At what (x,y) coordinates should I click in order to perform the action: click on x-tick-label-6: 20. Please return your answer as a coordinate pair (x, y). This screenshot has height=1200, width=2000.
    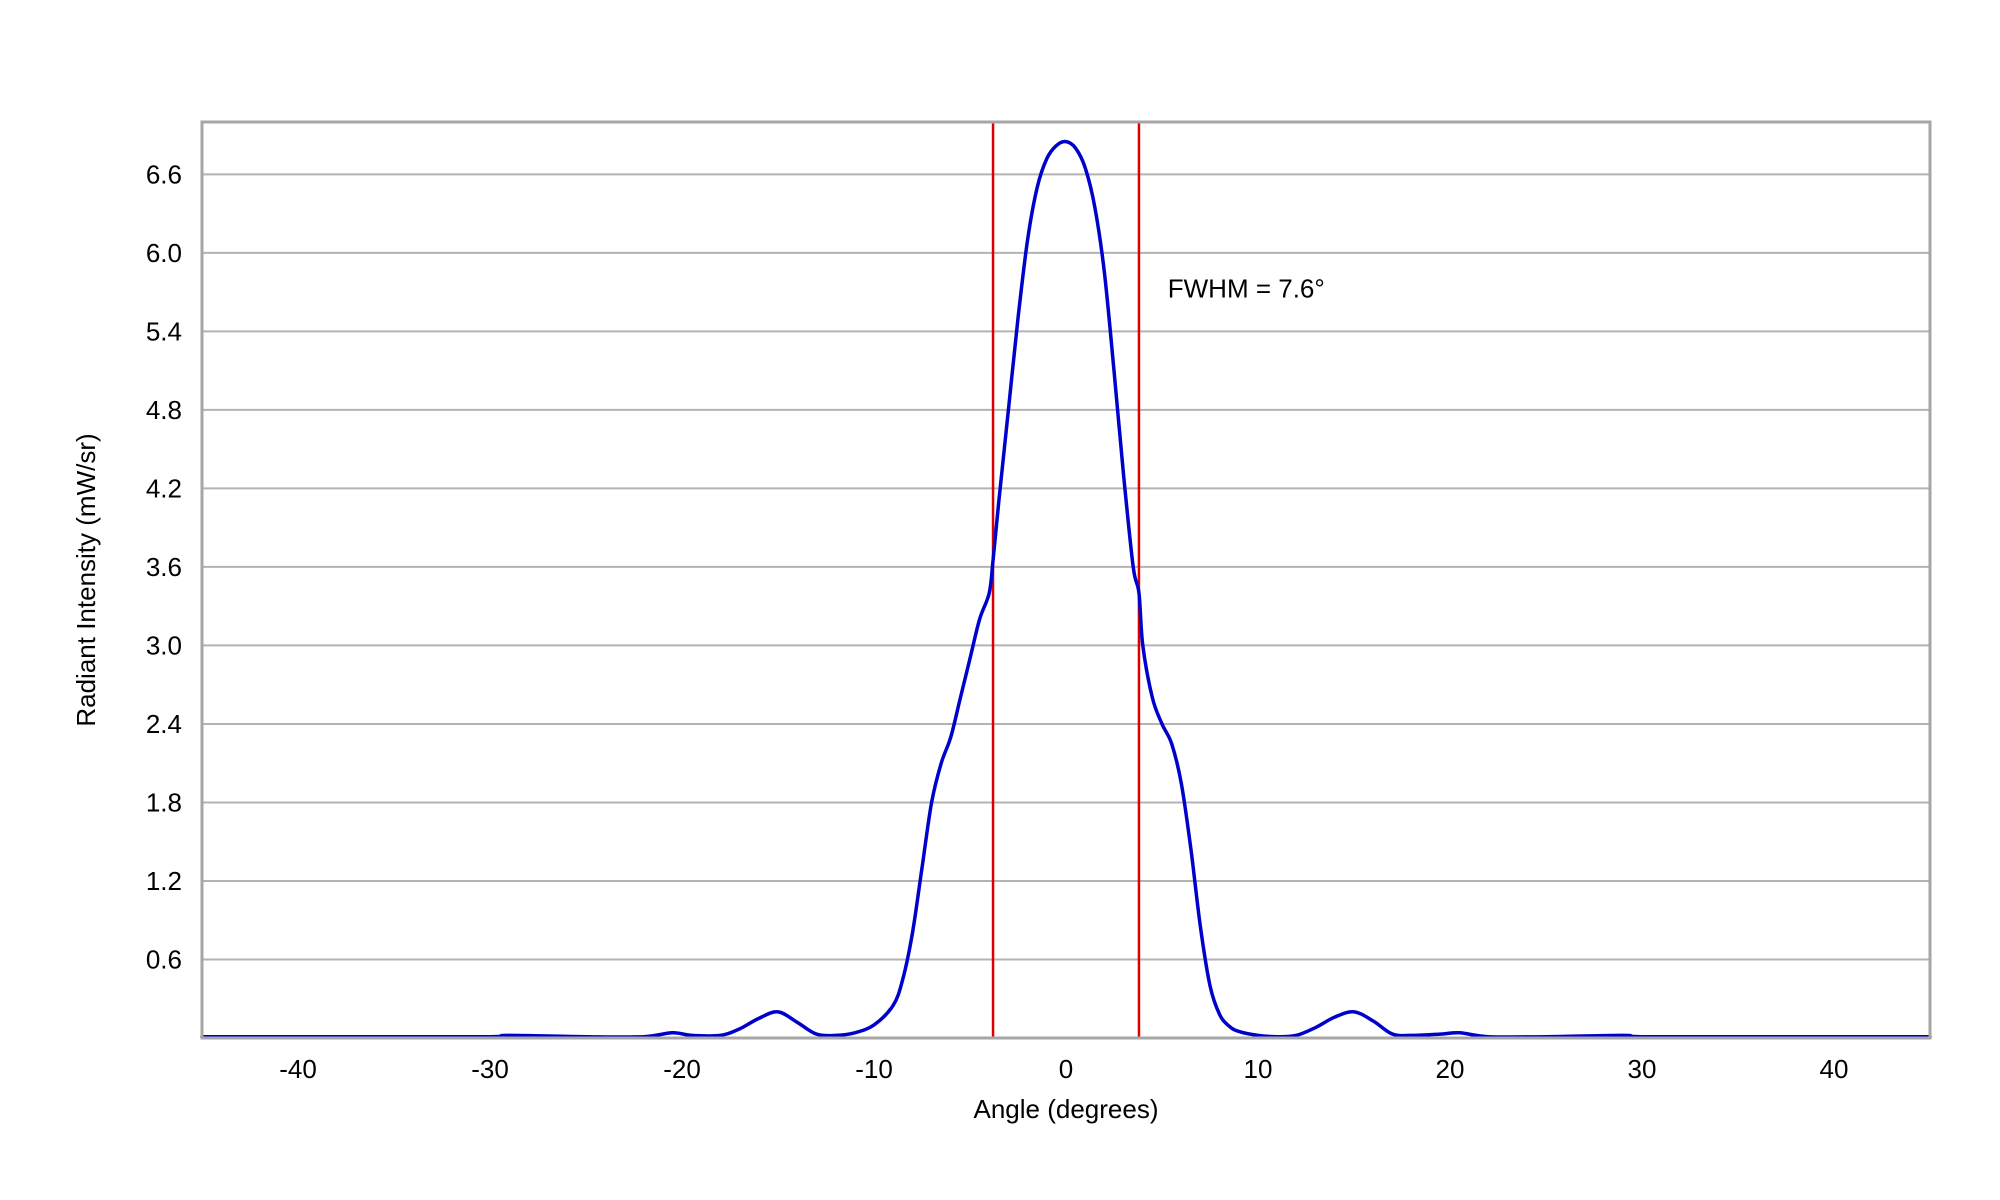
    Looking at the image, I should click on (1450, 1069).